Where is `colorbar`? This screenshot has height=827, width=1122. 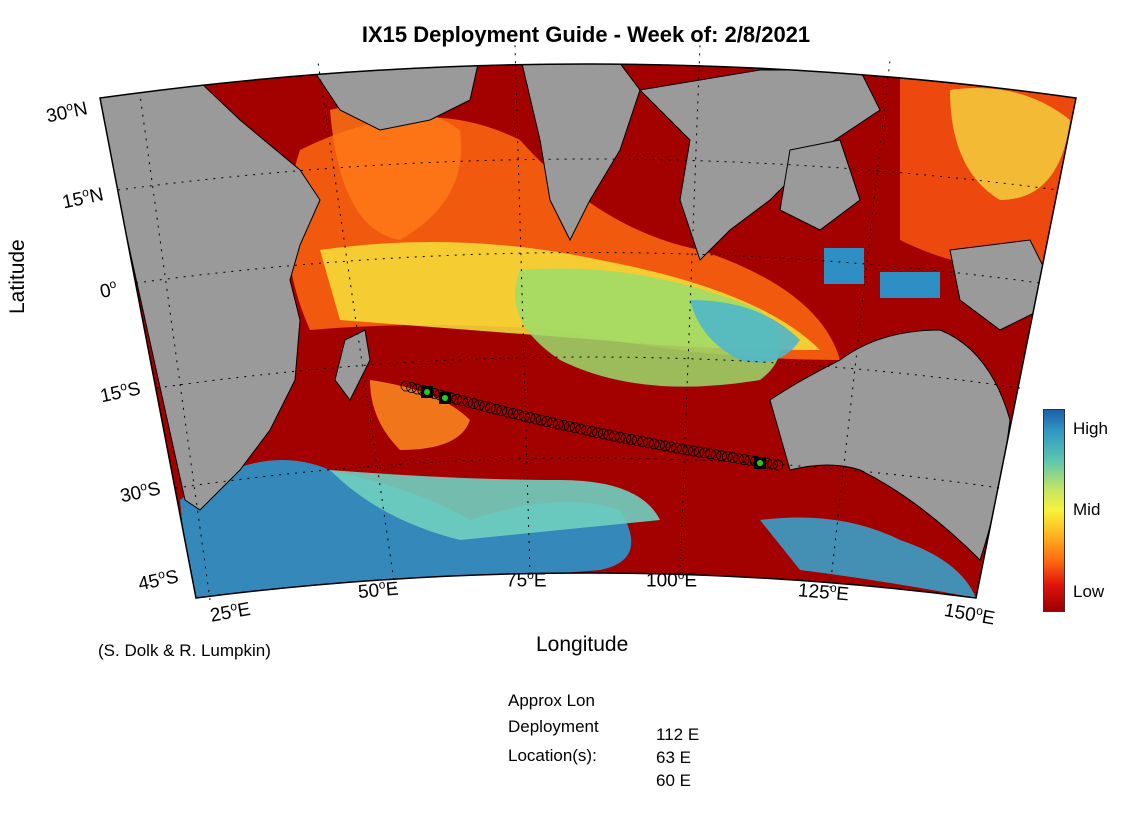
colorbar is located at coordinates (1054, 510).